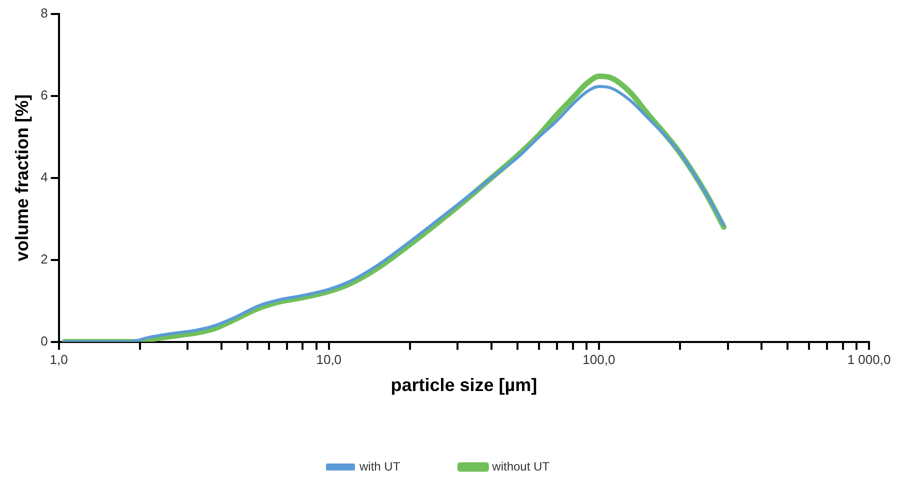 This screenshot has height=487, width=897. I want to click on y-tick-label: 8, so click(44, 13).